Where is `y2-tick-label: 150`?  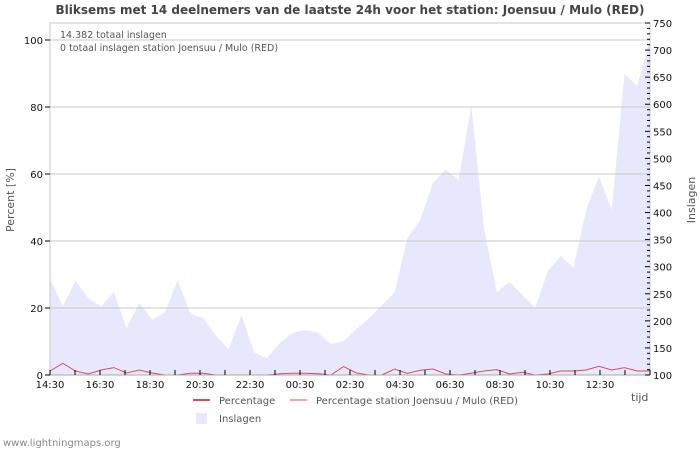
y2-tick-label: 150 is located at coordinates (662, 349).